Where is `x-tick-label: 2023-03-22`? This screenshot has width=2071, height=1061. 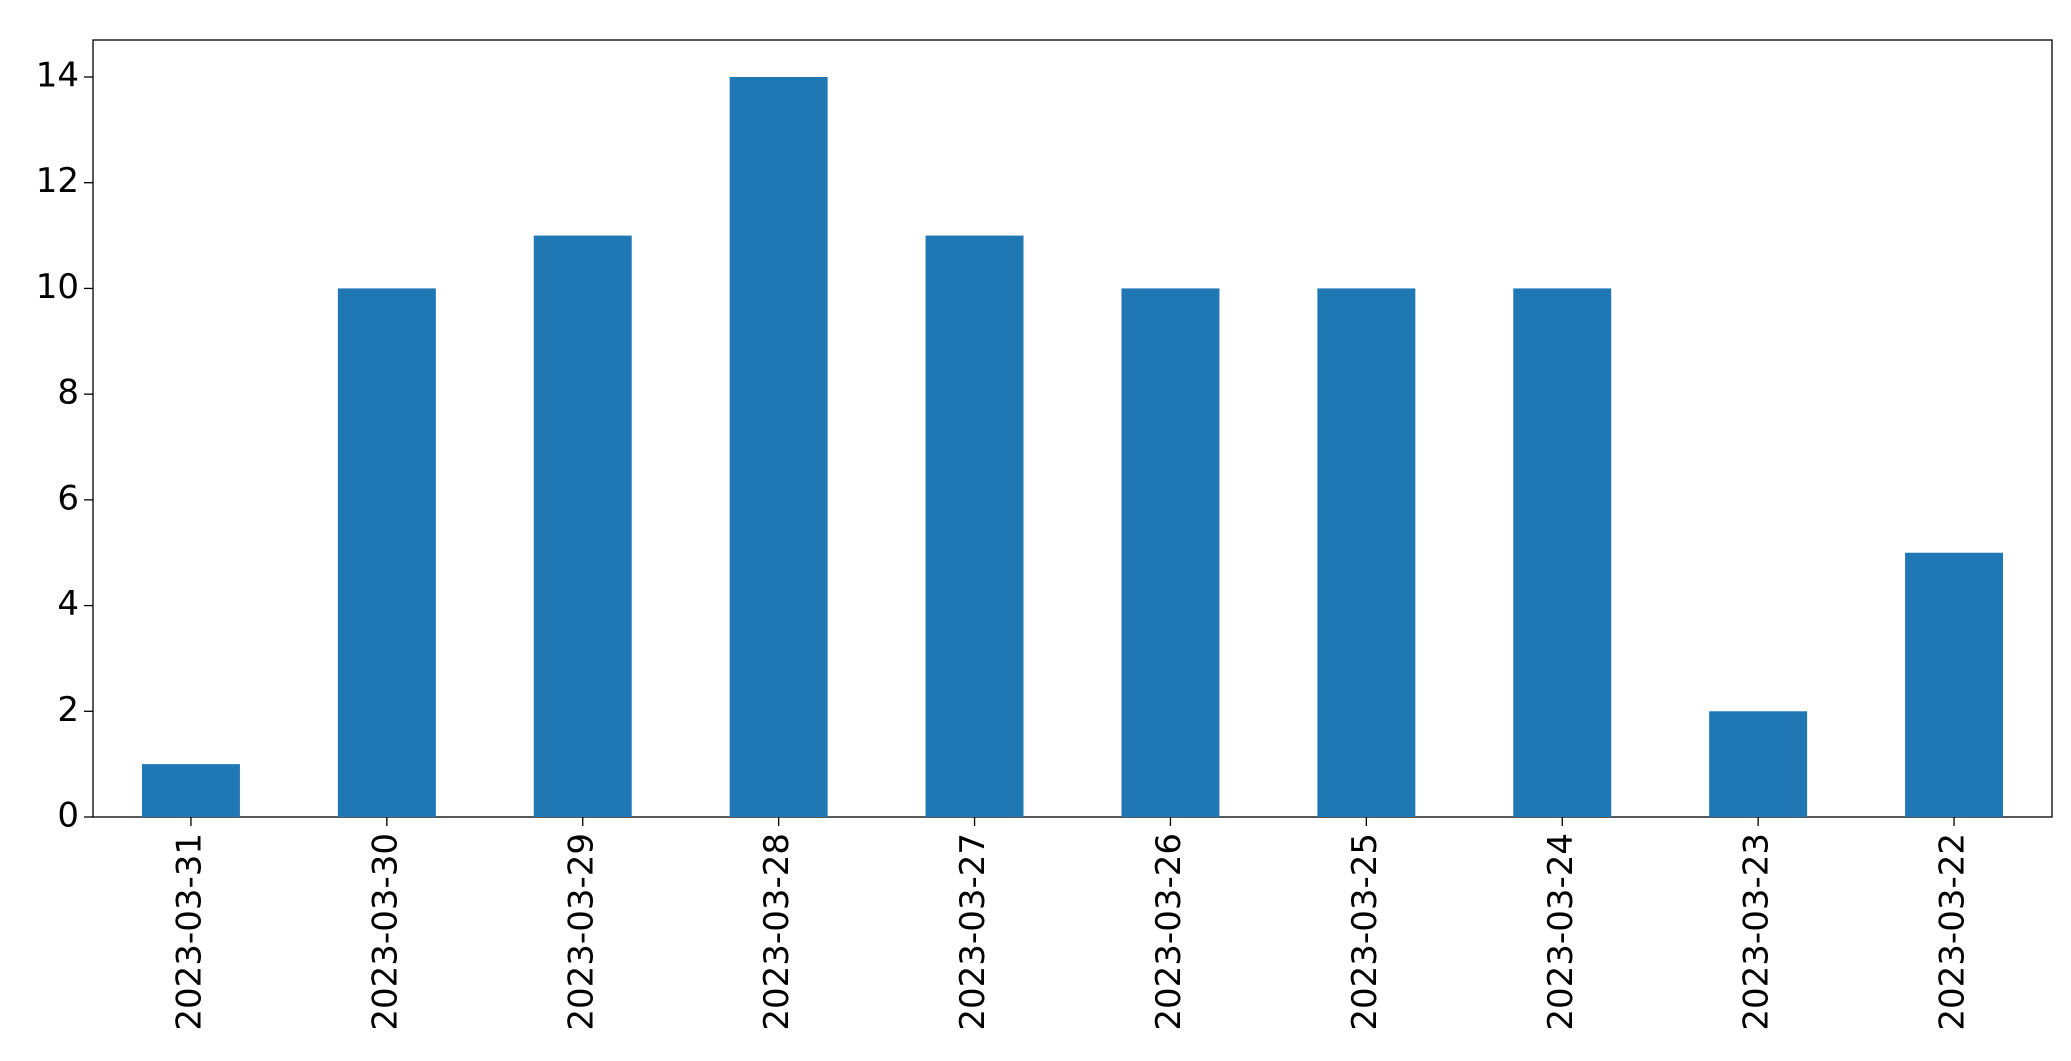
x-tick-label: 2023-03-22 is located at coordinates (1953, 932).